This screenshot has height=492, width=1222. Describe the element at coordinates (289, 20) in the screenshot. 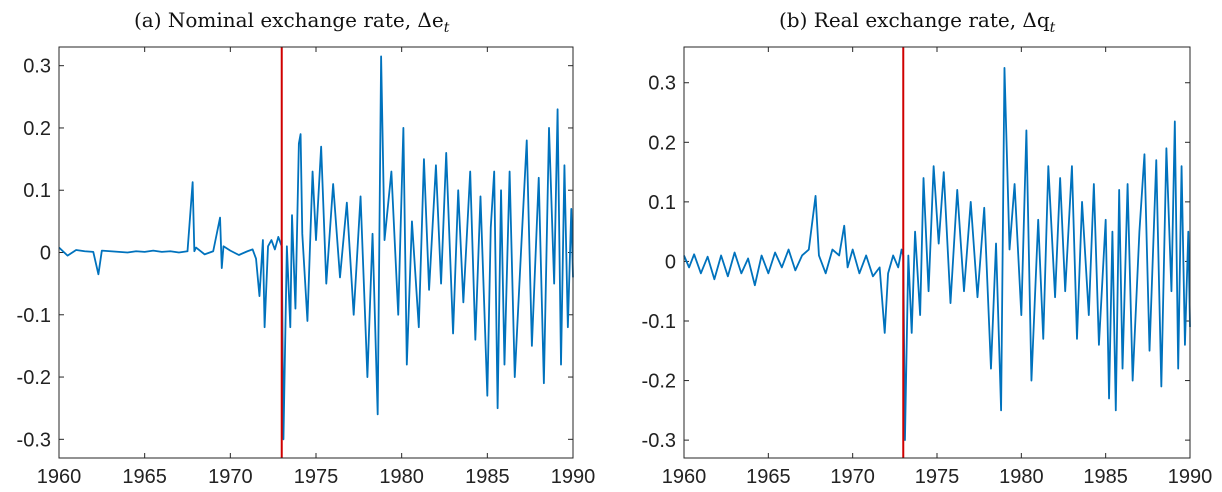

I see `chart-title-text: (a) Nominal exchange rate, Δe` at that location.